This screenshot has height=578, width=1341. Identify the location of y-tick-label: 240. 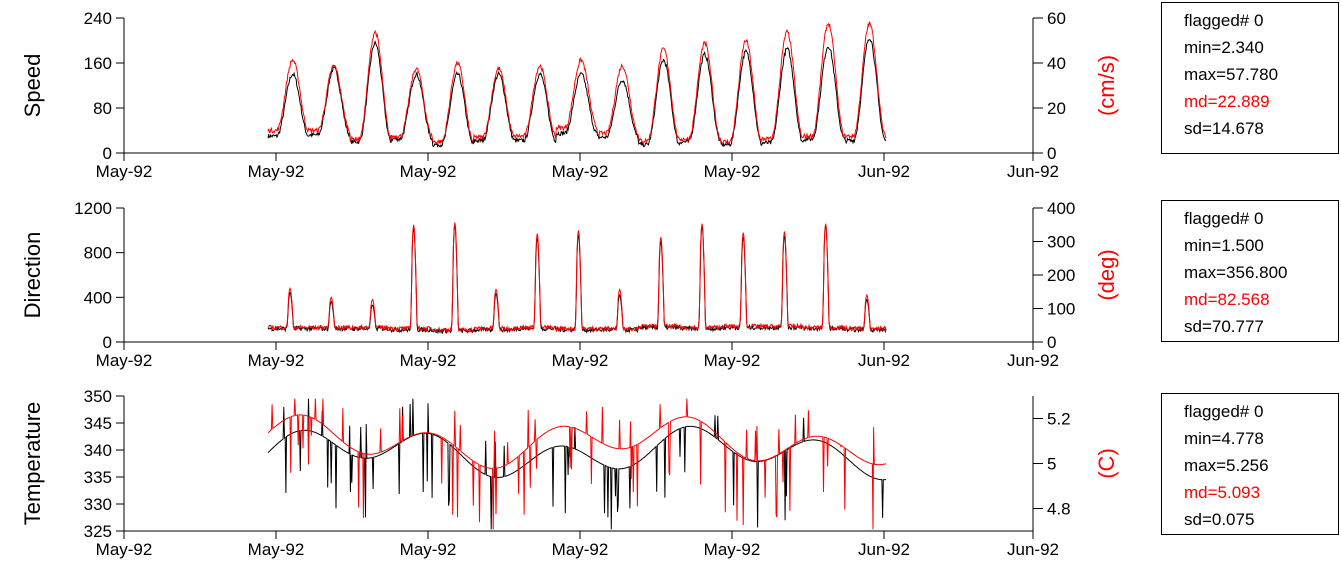
(98, 18).